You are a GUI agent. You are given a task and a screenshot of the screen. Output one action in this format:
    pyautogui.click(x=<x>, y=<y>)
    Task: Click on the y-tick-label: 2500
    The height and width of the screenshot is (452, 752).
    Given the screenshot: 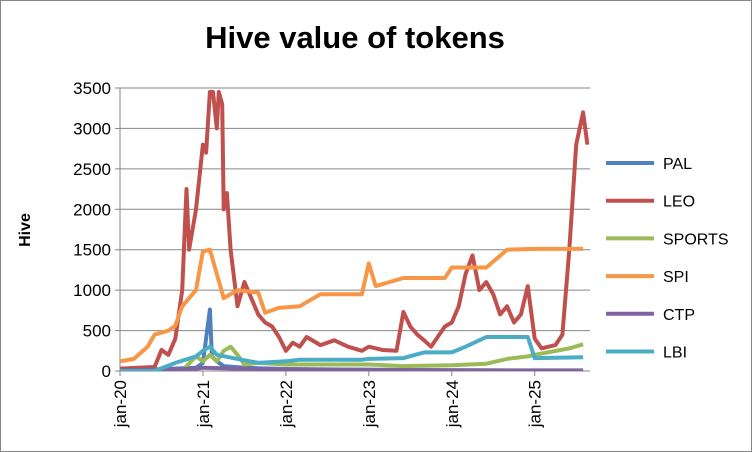 What is the action you would take?
    pyautogui.click(x=92, y=169)
    